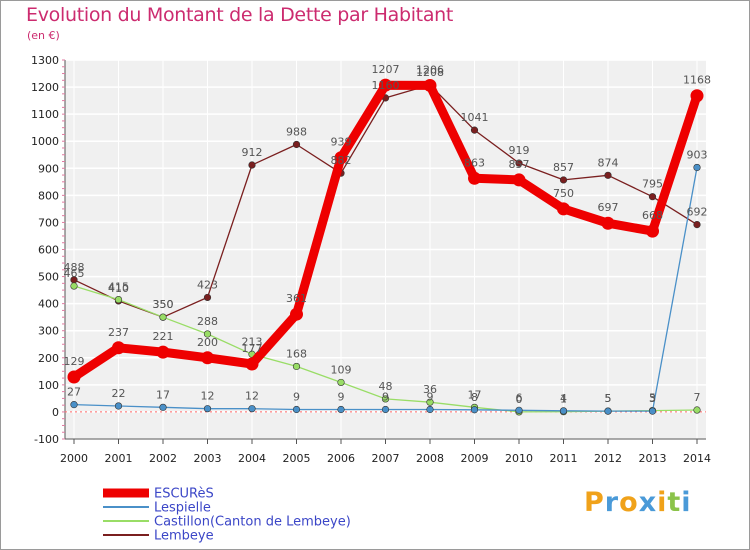 The width and height of the screenshot is (750, 550). What do you see at coordinates (653, 458) in the screenshot?
I see `x-tick-label: 2013` at bounding box center [653, 458].